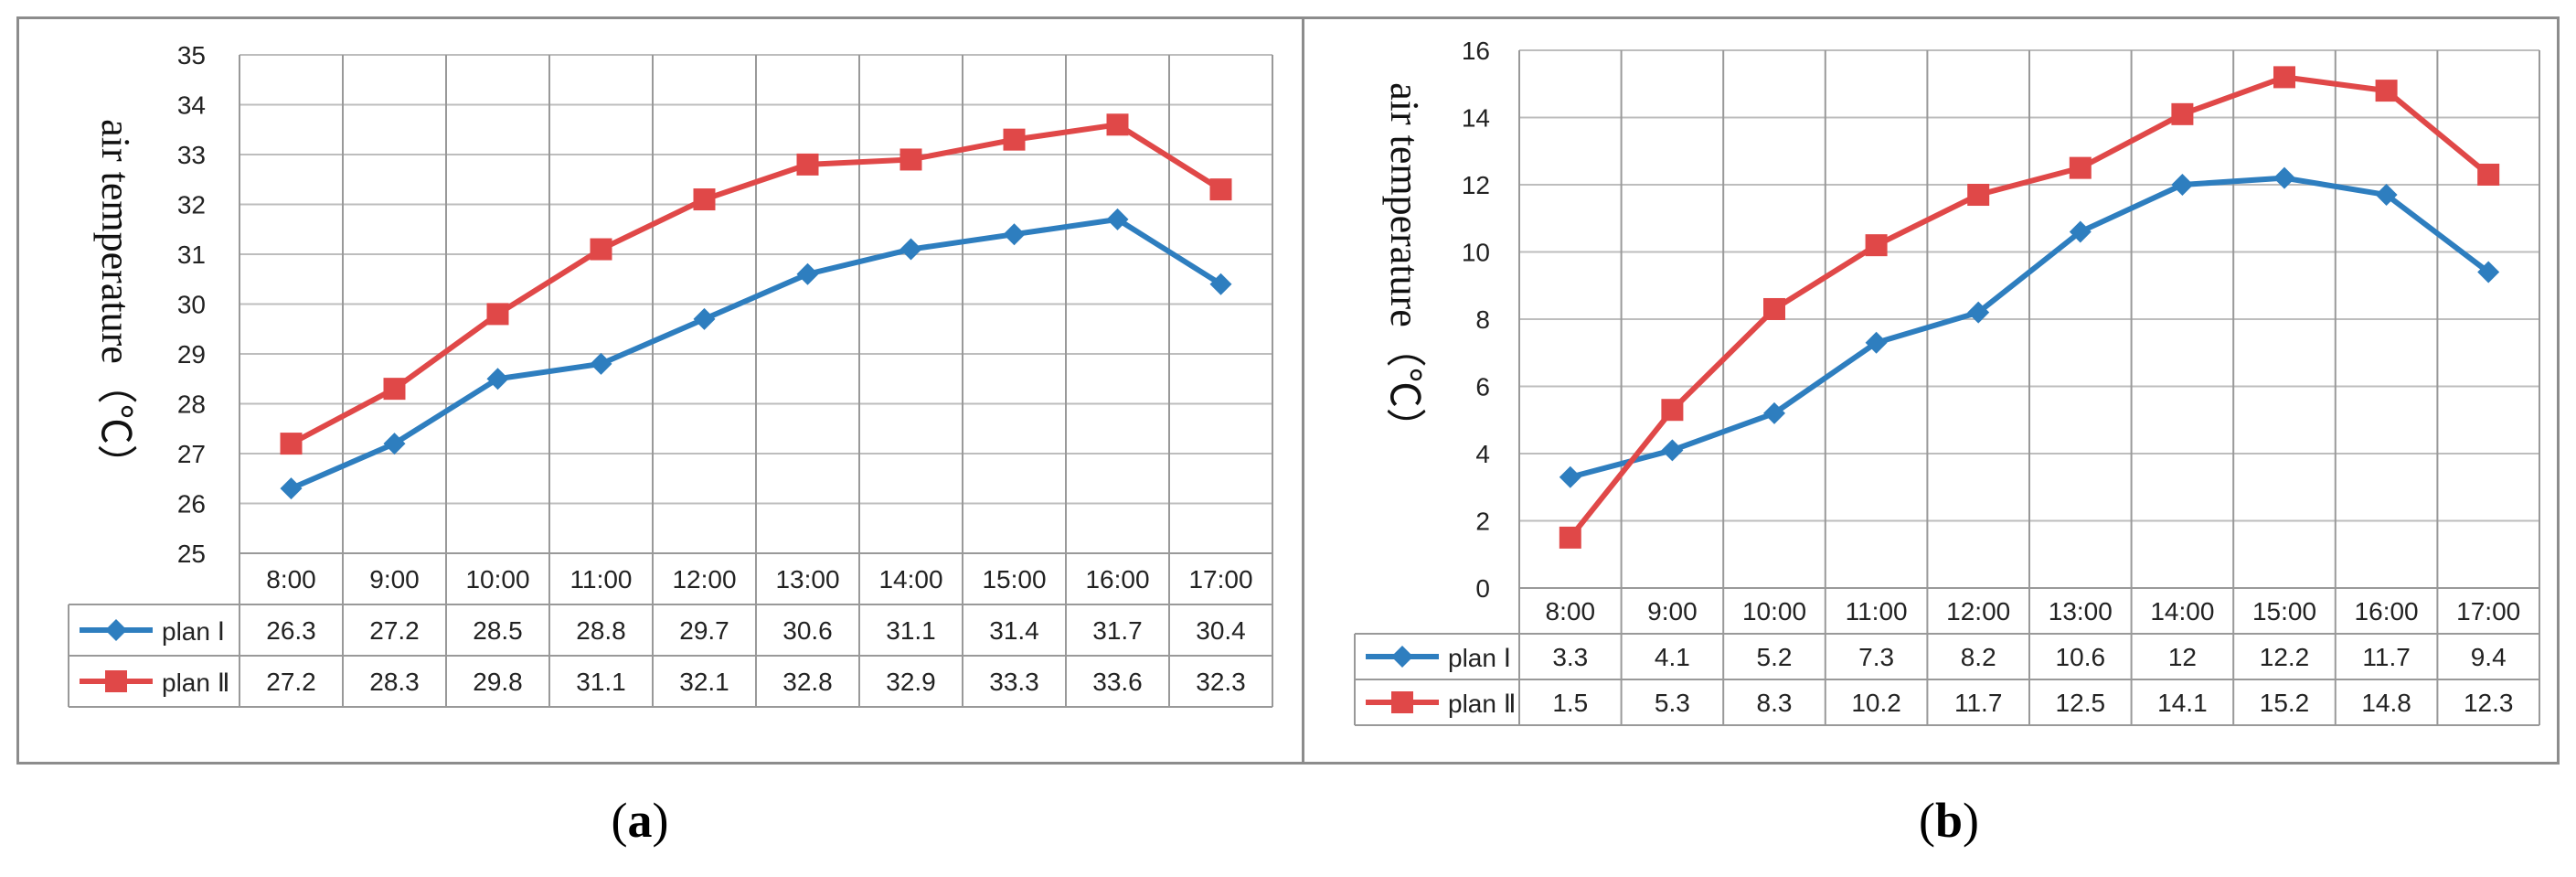 This screenshot has width=2576, height=877. What do you see at coordinates (1673, 657) in the screenshot?
I see `data-label: 4.1` at bounding box center [1673, 657].